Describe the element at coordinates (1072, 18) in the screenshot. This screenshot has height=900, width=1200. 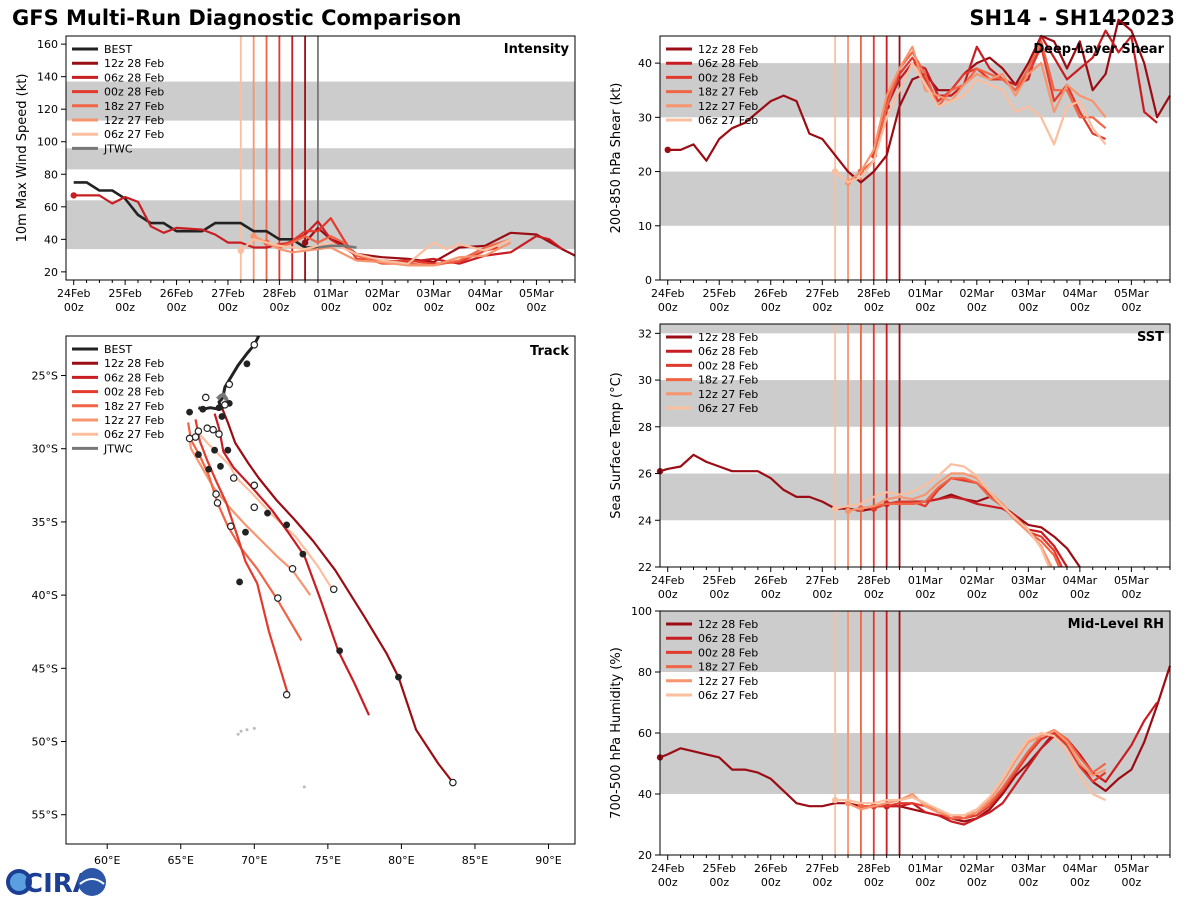
I see `storm-id-title: SH14 - SH142023` at that location.